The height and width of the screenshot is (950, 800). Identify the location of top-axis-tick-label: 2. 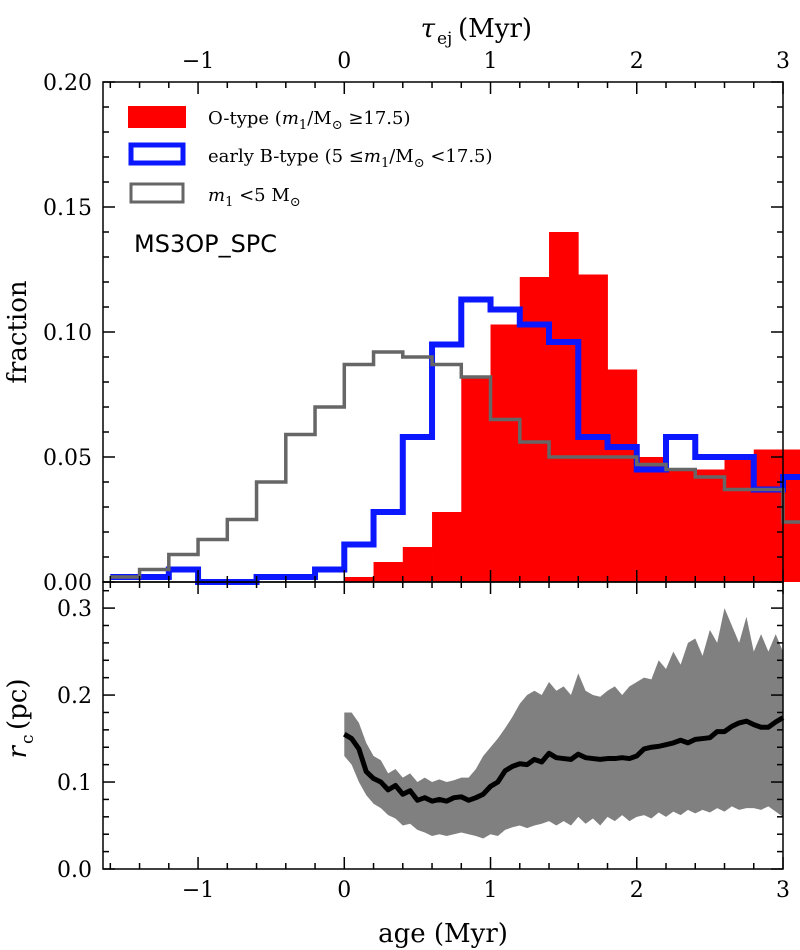
(637, 61).